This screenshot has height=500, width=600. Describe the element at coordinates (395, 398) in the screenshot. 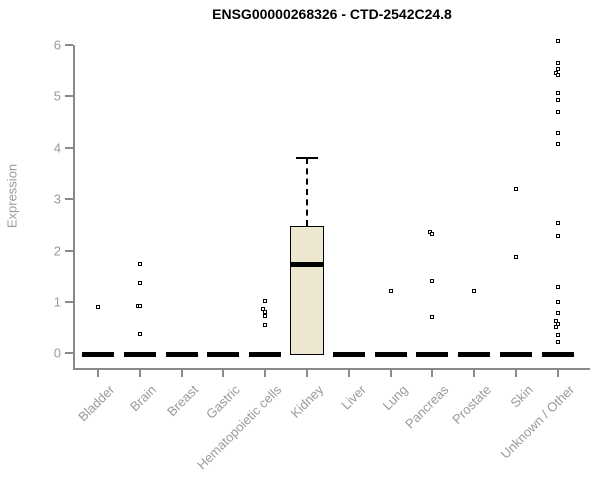

I see `x-category-label: Lung` at that location.